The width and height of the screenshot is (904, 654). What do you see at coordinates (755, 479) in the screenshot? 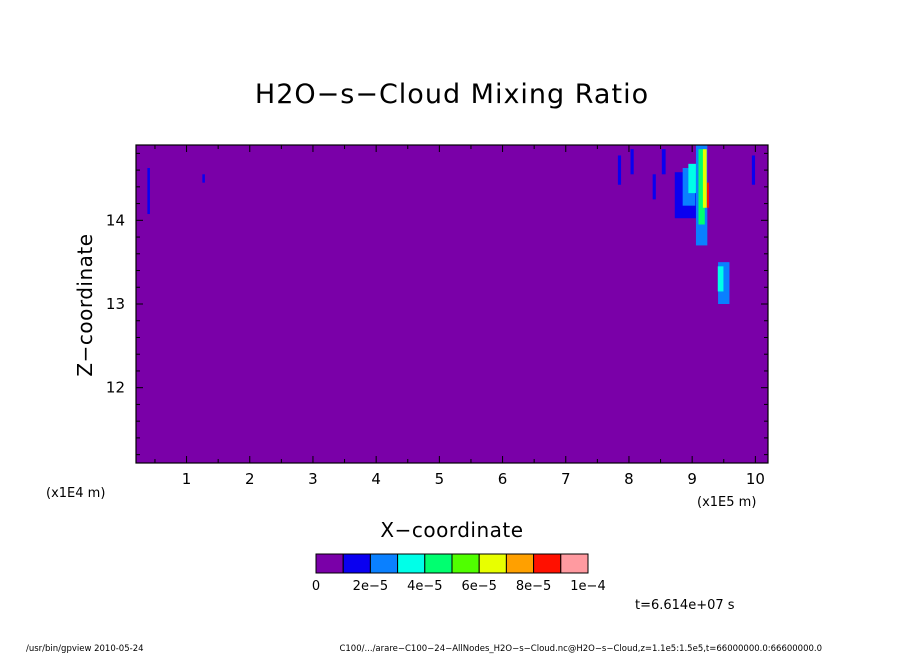
I see `x-tick-label: 10` at bounding box center [755, 479].